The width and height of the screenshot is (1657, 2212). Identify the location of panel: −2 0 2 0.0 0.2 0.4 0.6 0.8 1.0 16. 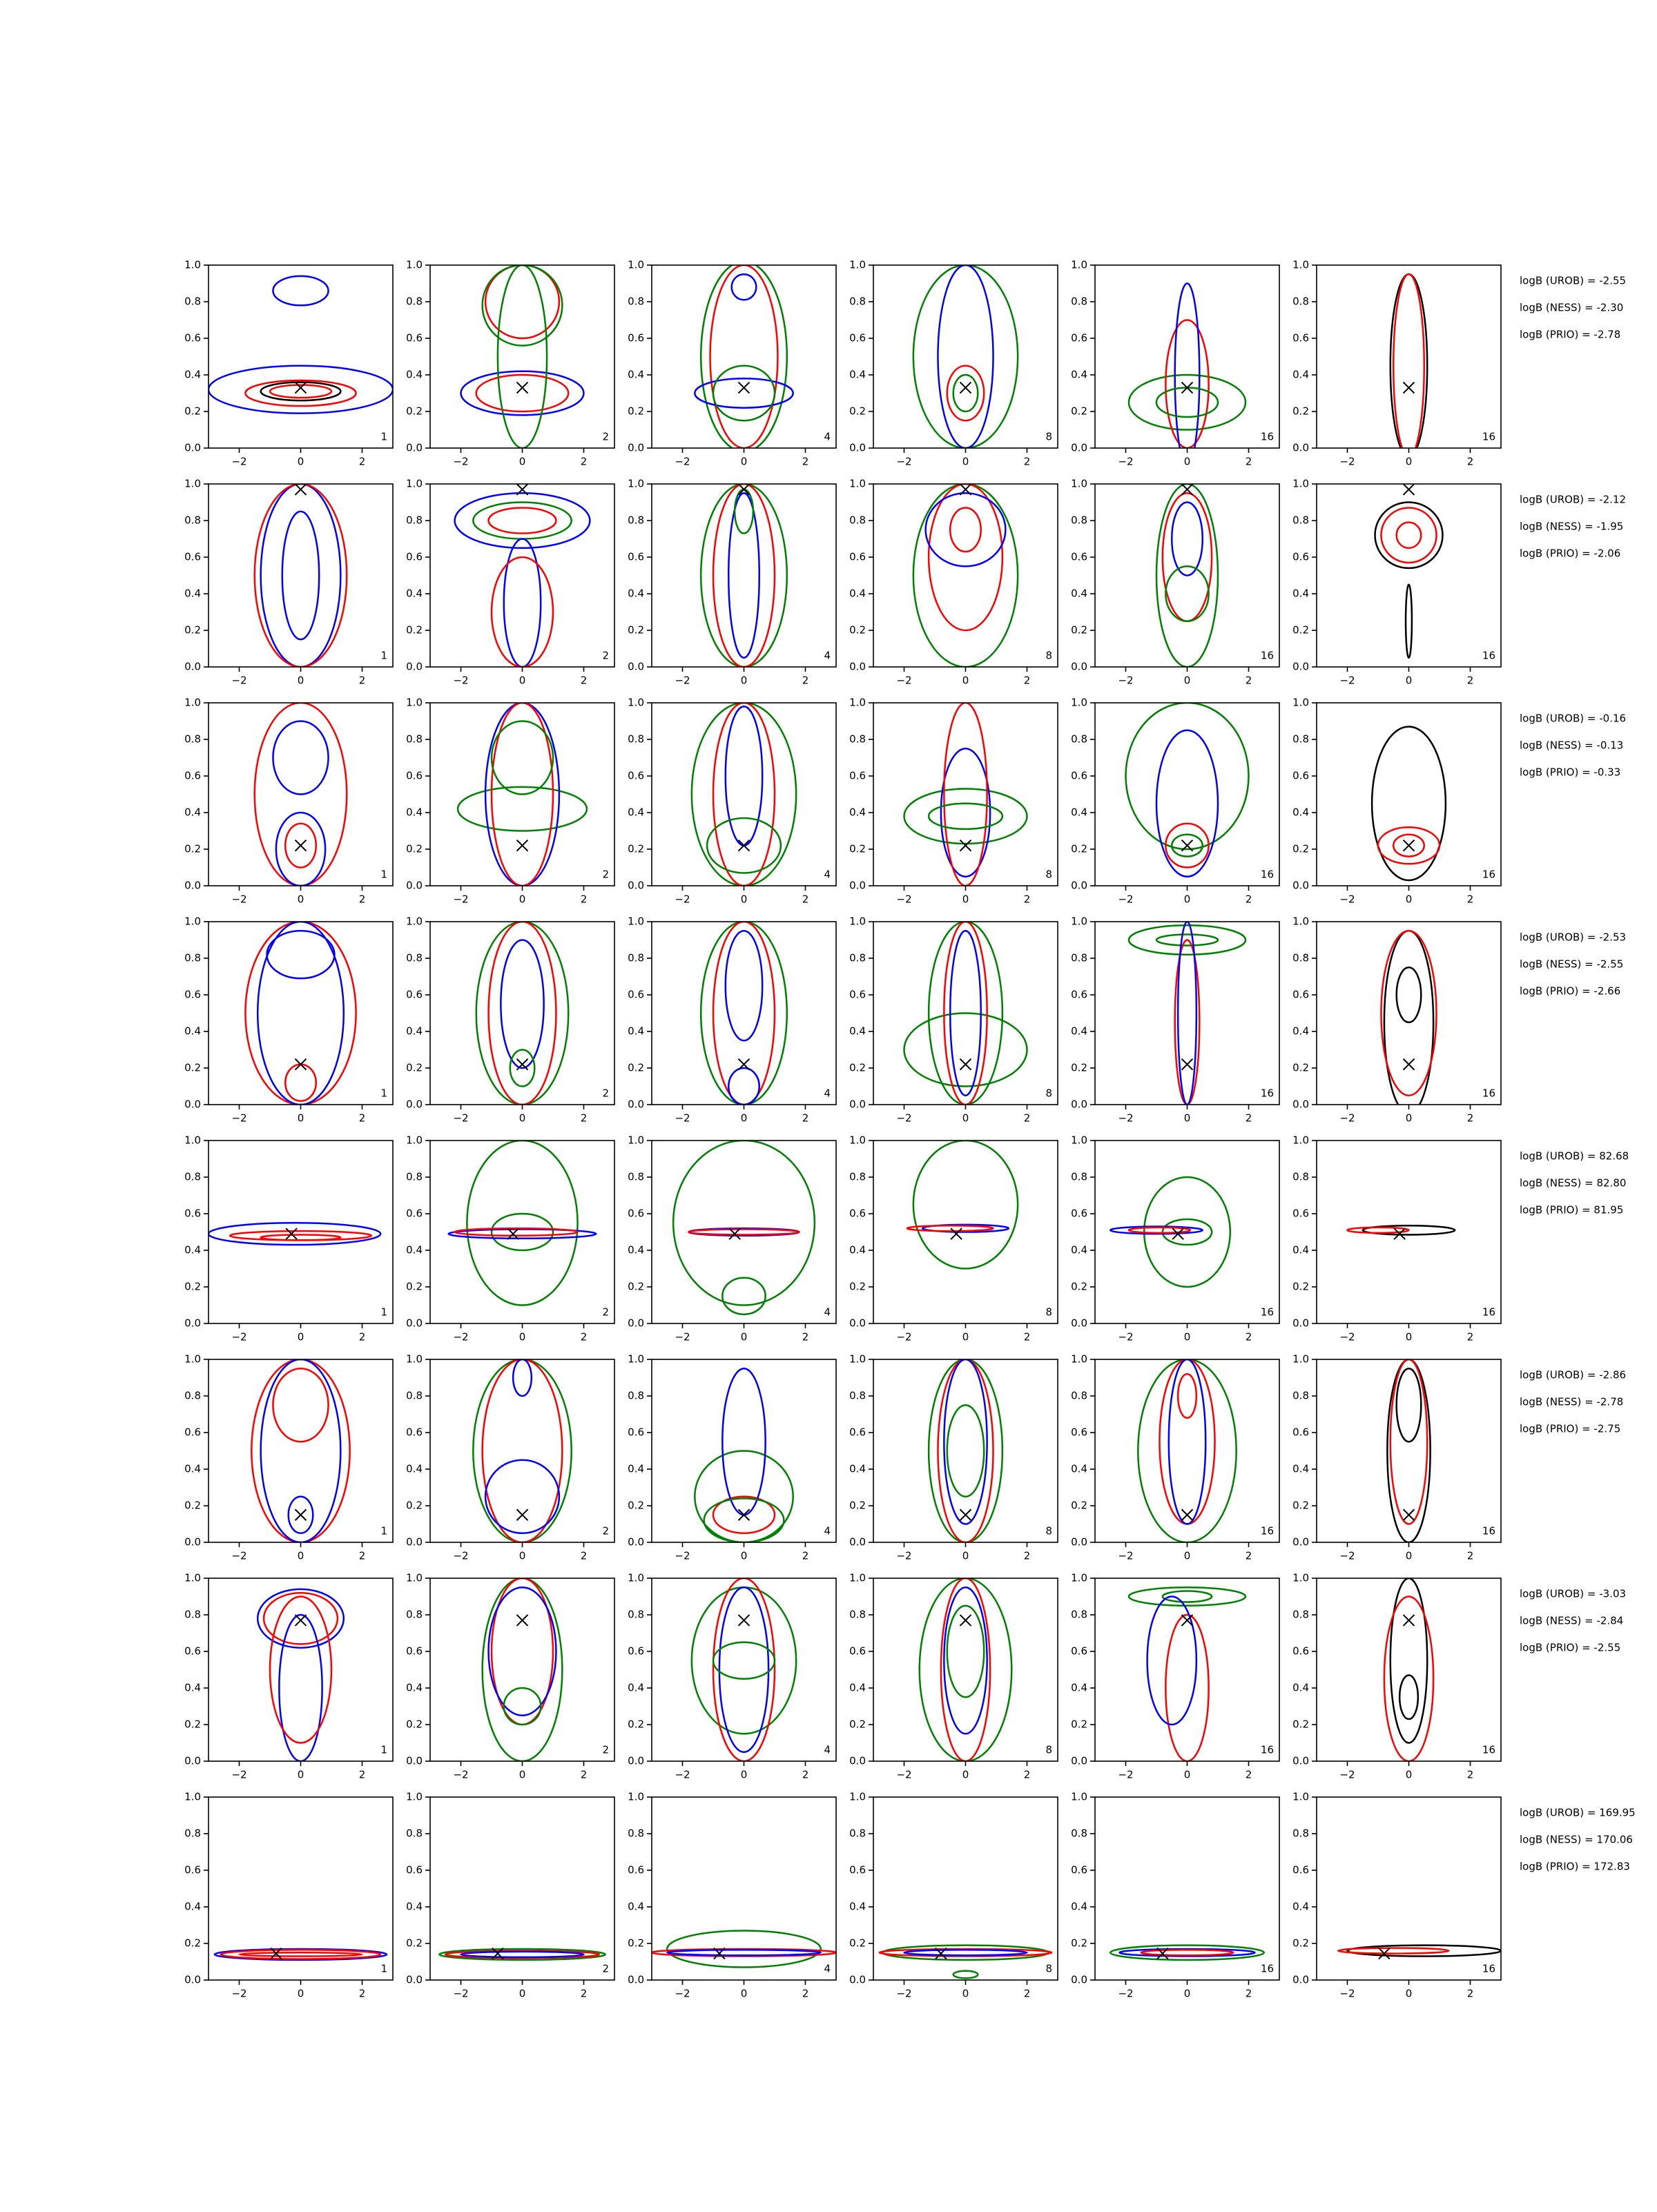
(1175, 1239).